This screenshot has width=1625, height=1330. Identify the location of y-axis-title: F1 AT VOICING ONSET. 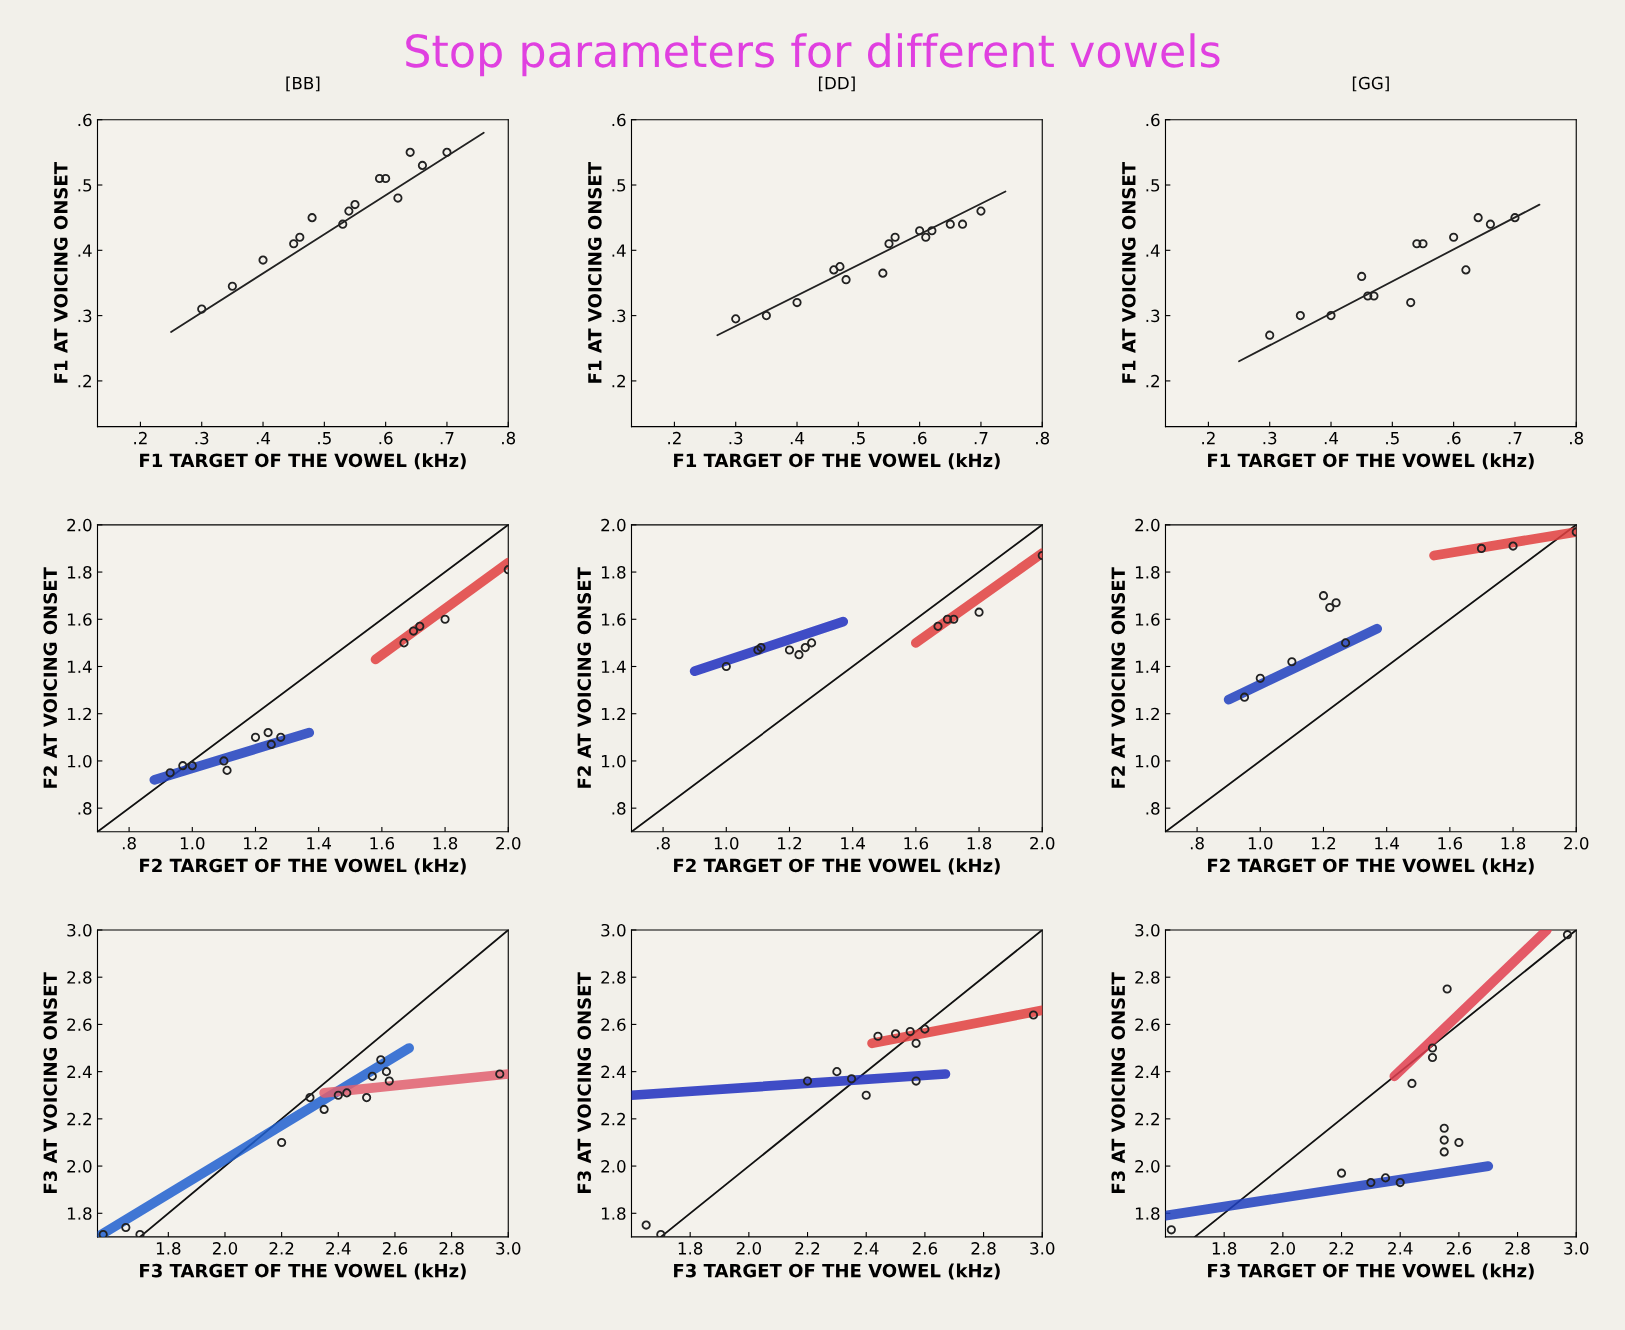
(595, 272).